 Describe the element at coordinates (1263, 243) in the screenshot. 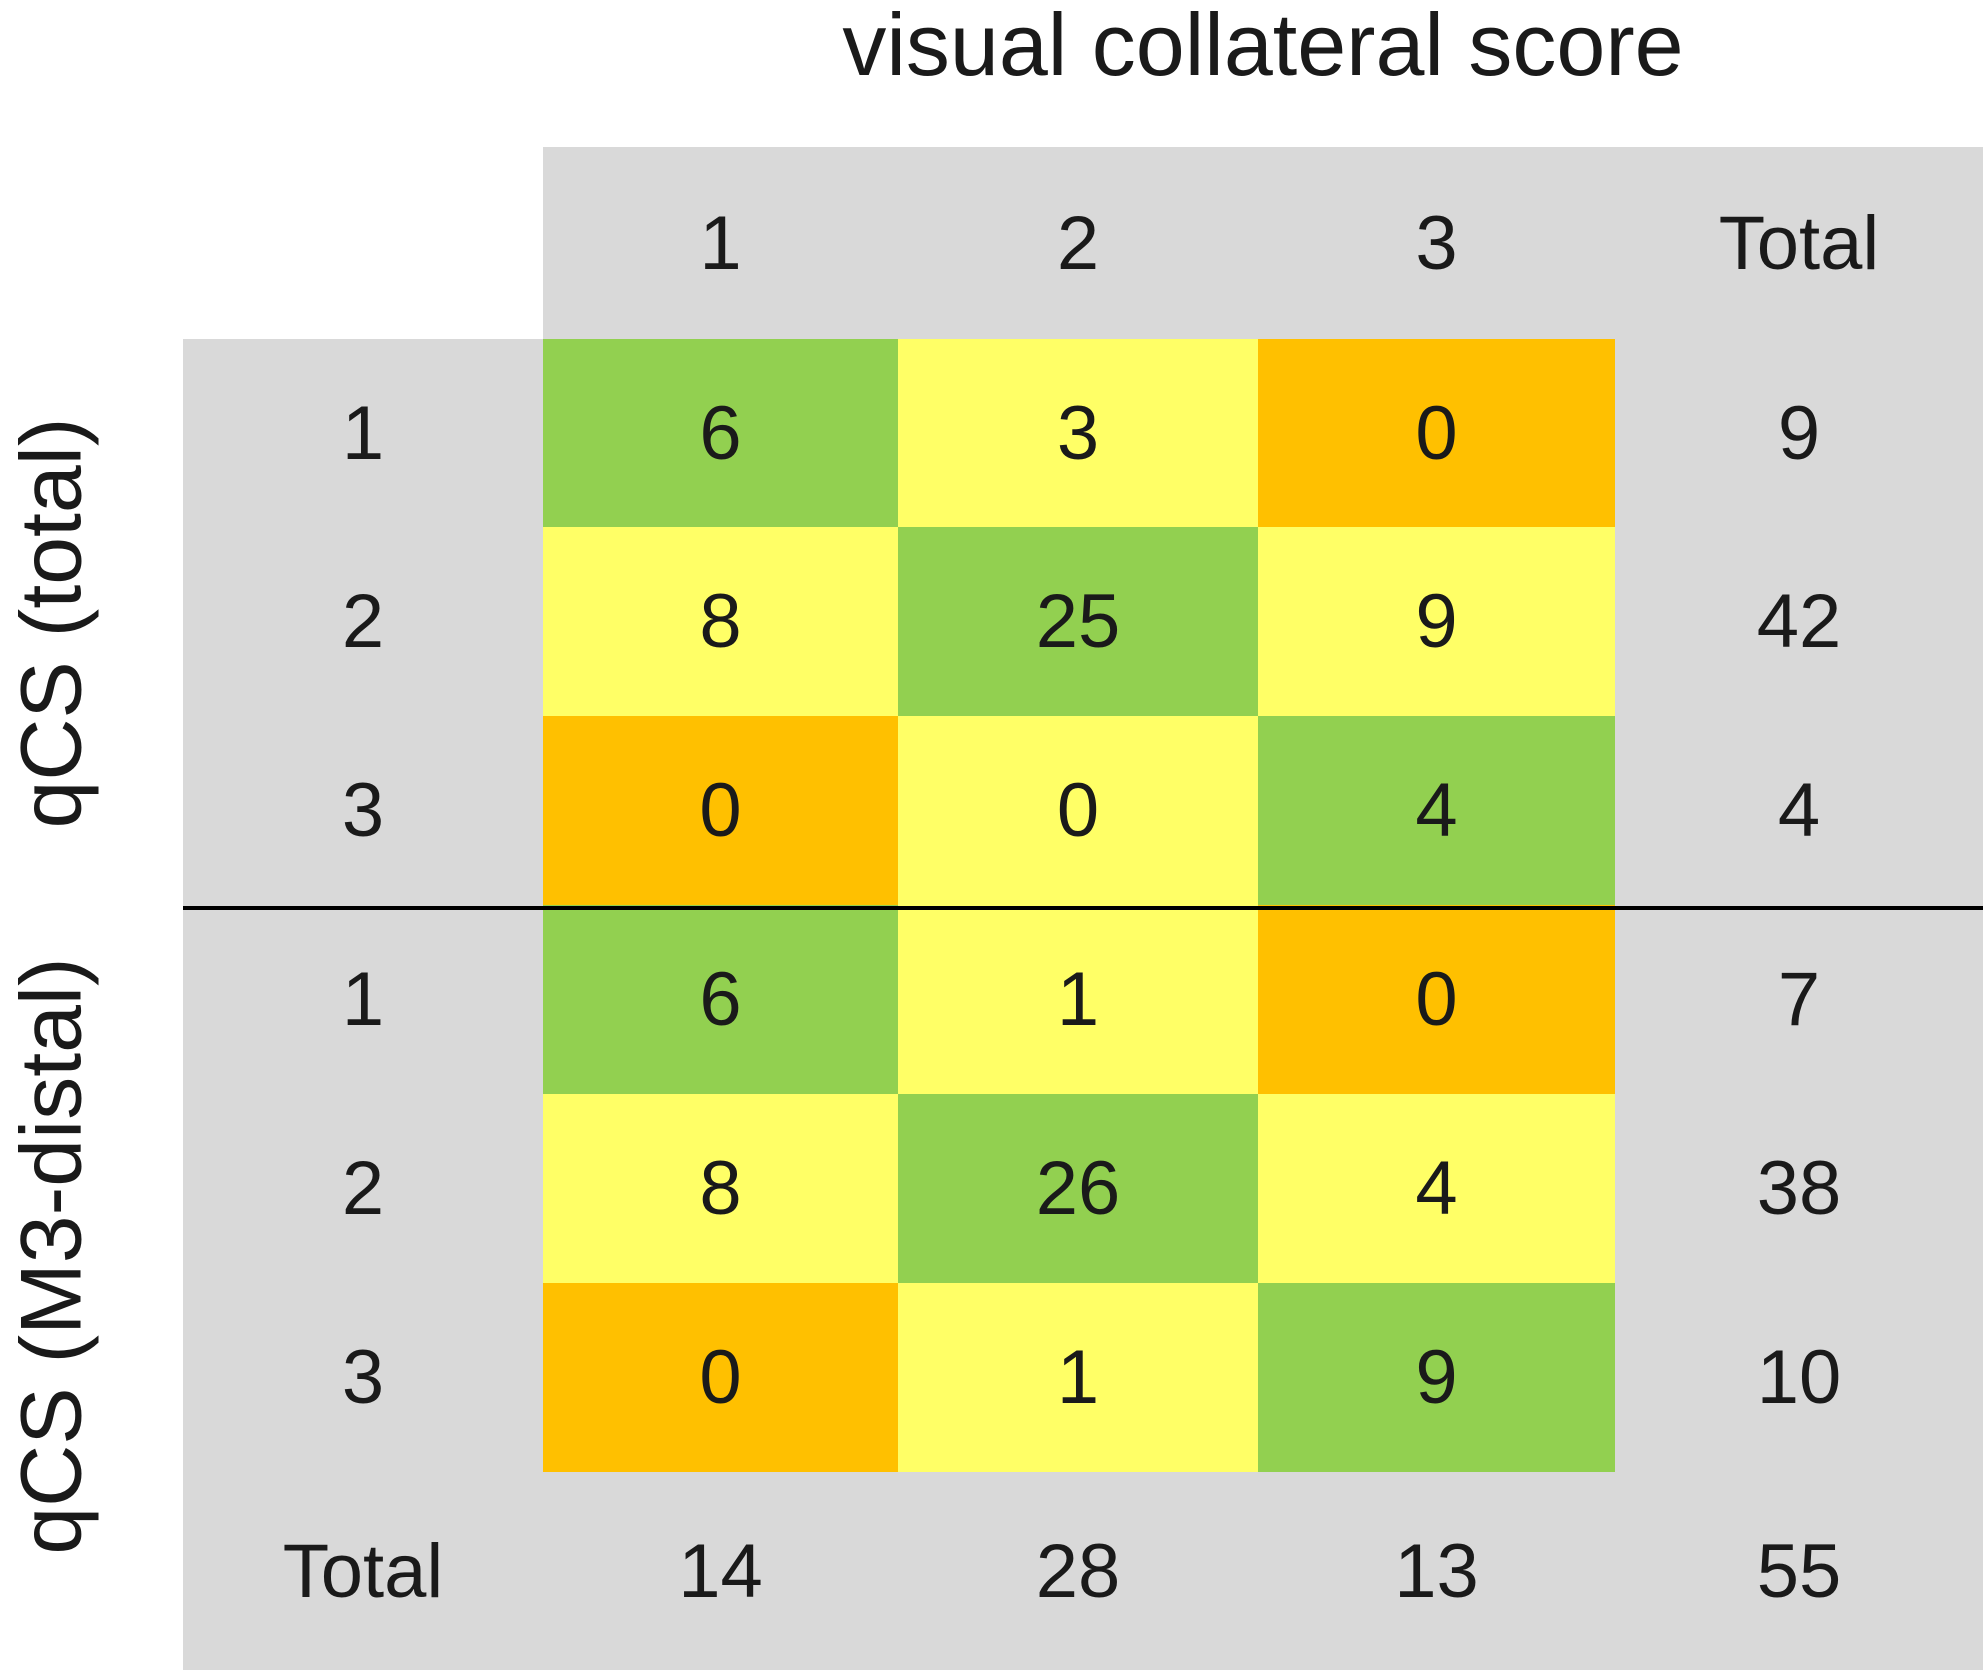

I see `column-header-background` at that location.